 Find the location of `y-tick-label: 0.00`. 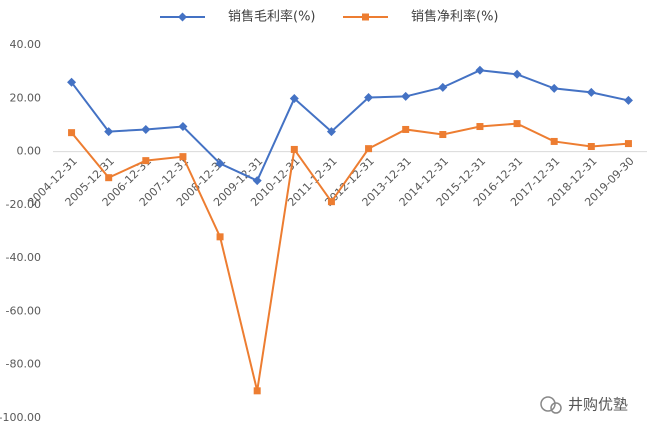

y-tick-label: 0.00 is located at coordinates (29, 151).